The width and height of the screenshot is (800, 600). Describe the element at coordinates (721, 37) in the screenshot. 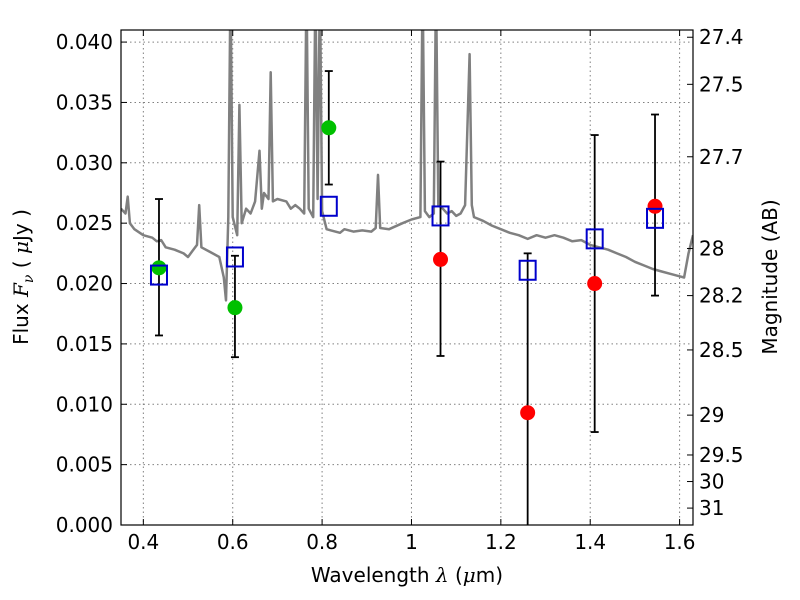

I see `y2-tick-label: 27.4` at that location.